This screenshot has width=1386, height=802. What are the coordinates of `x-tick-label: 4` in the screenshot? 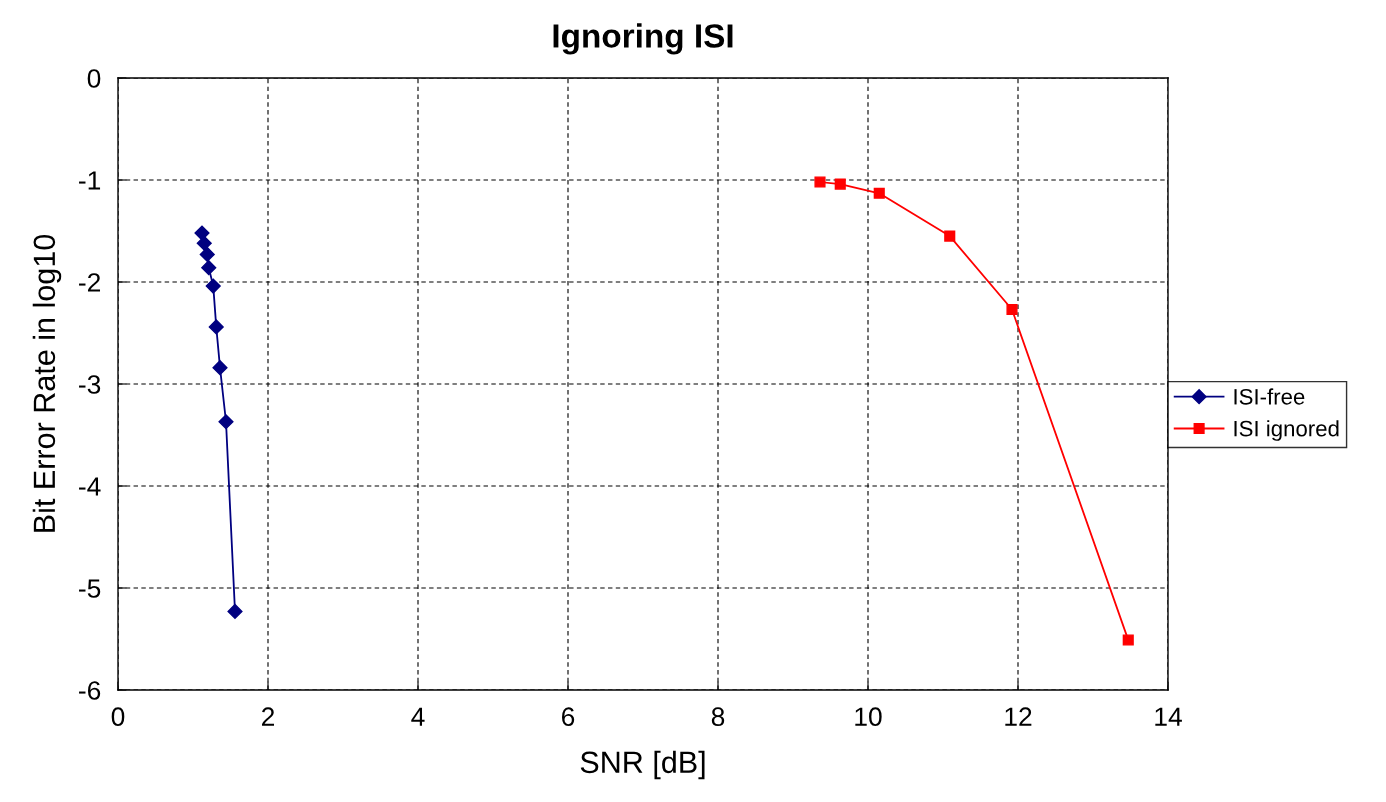 It's located at (418, 716).